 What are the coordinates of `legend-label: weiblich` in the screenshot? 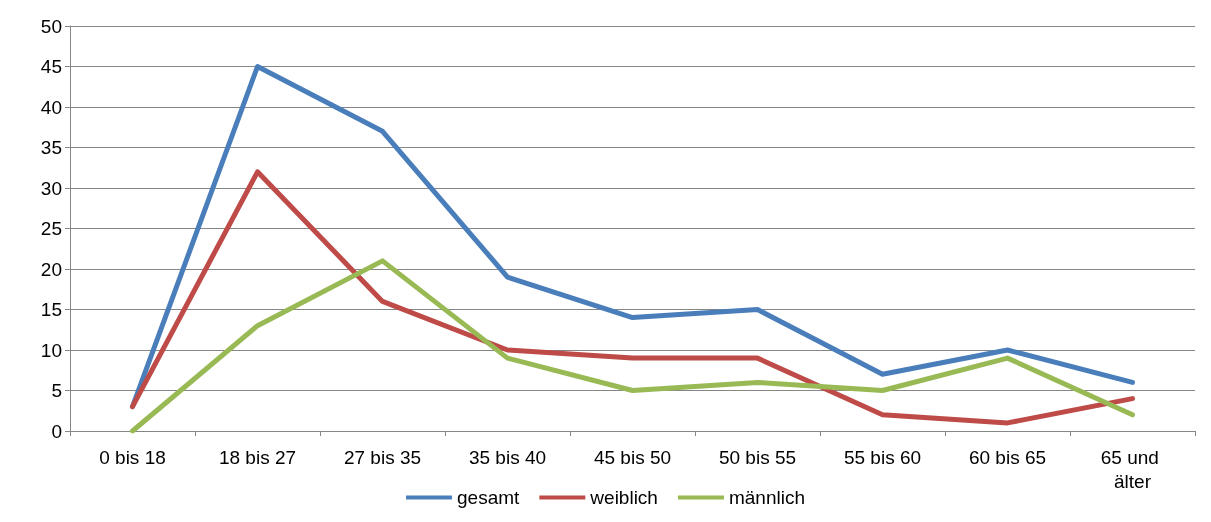 It's located at (623, 497).